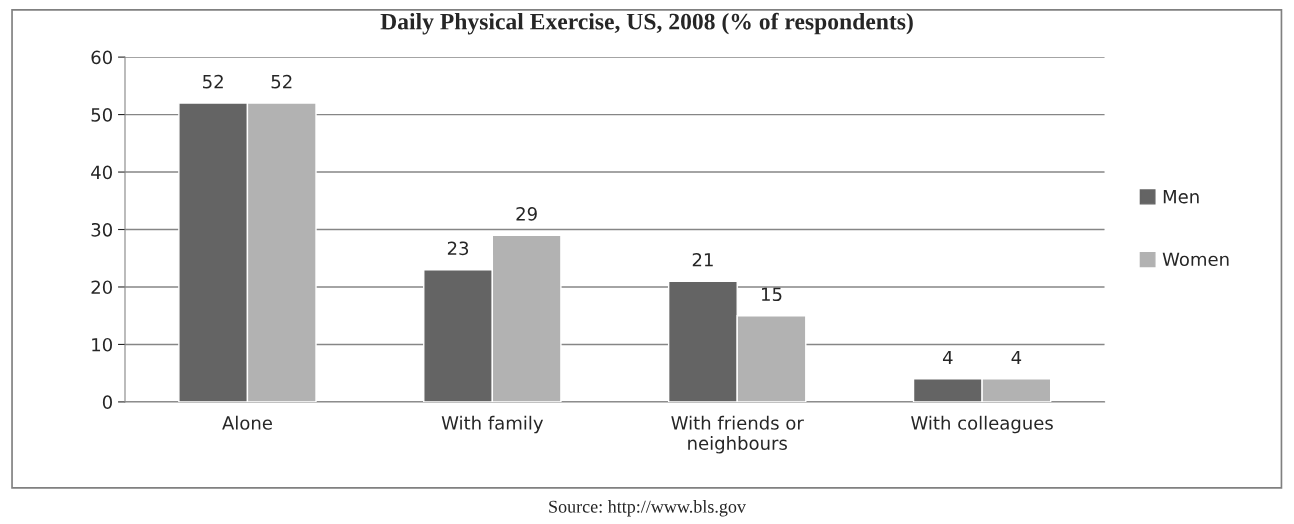 Image resolution: width=1294 pixels, height=524 pixels. What do you see at coordinates (646, 23) in the screenshot?
I see `chart-title: Daily Physical Exercise, US, 2008 (% of respondents)` at bounding box center [646, 23].